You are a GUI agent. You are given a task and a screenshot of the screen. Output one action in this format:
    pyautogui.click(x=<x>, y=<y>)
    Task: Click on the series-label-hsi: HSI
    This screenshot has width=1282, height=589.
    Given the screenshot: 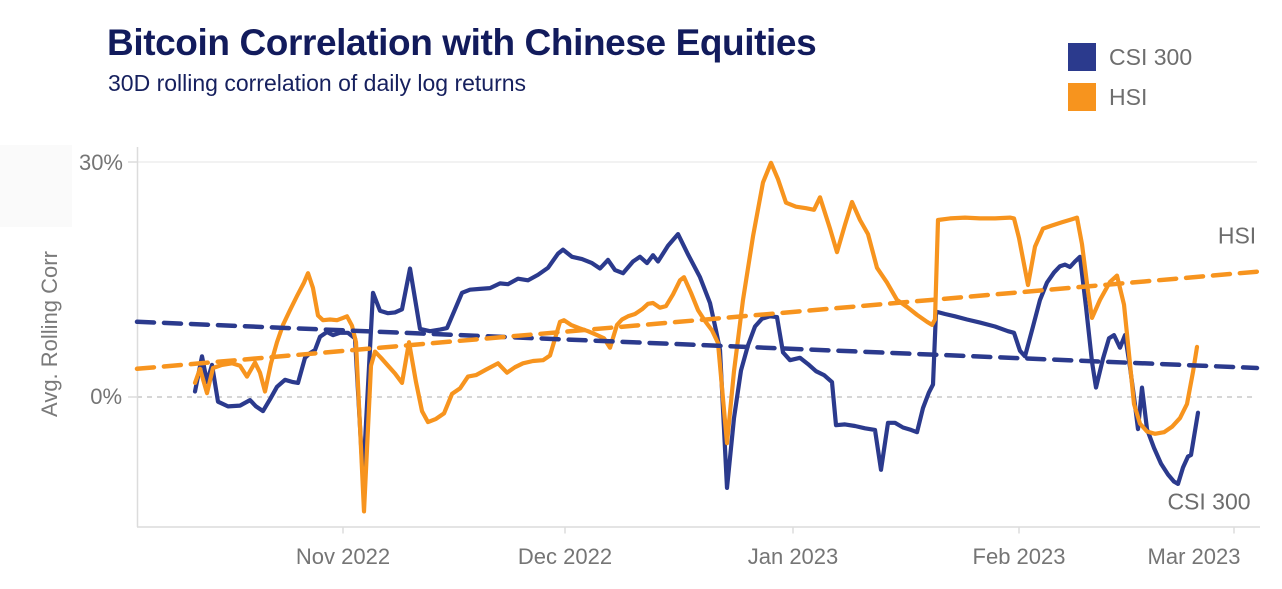 What is the action you would take?
    pyautogui.click(x=1237, y=235)
    